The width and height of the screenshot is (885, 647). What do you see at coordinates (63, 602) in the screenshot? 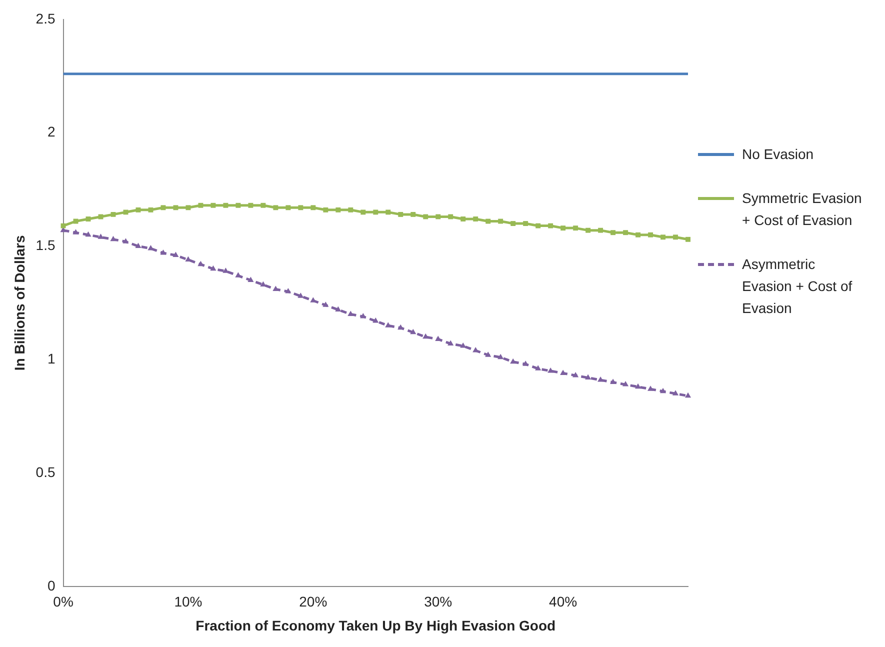
I see `x-tick-label: 0%` at bounding box center [63, 602].